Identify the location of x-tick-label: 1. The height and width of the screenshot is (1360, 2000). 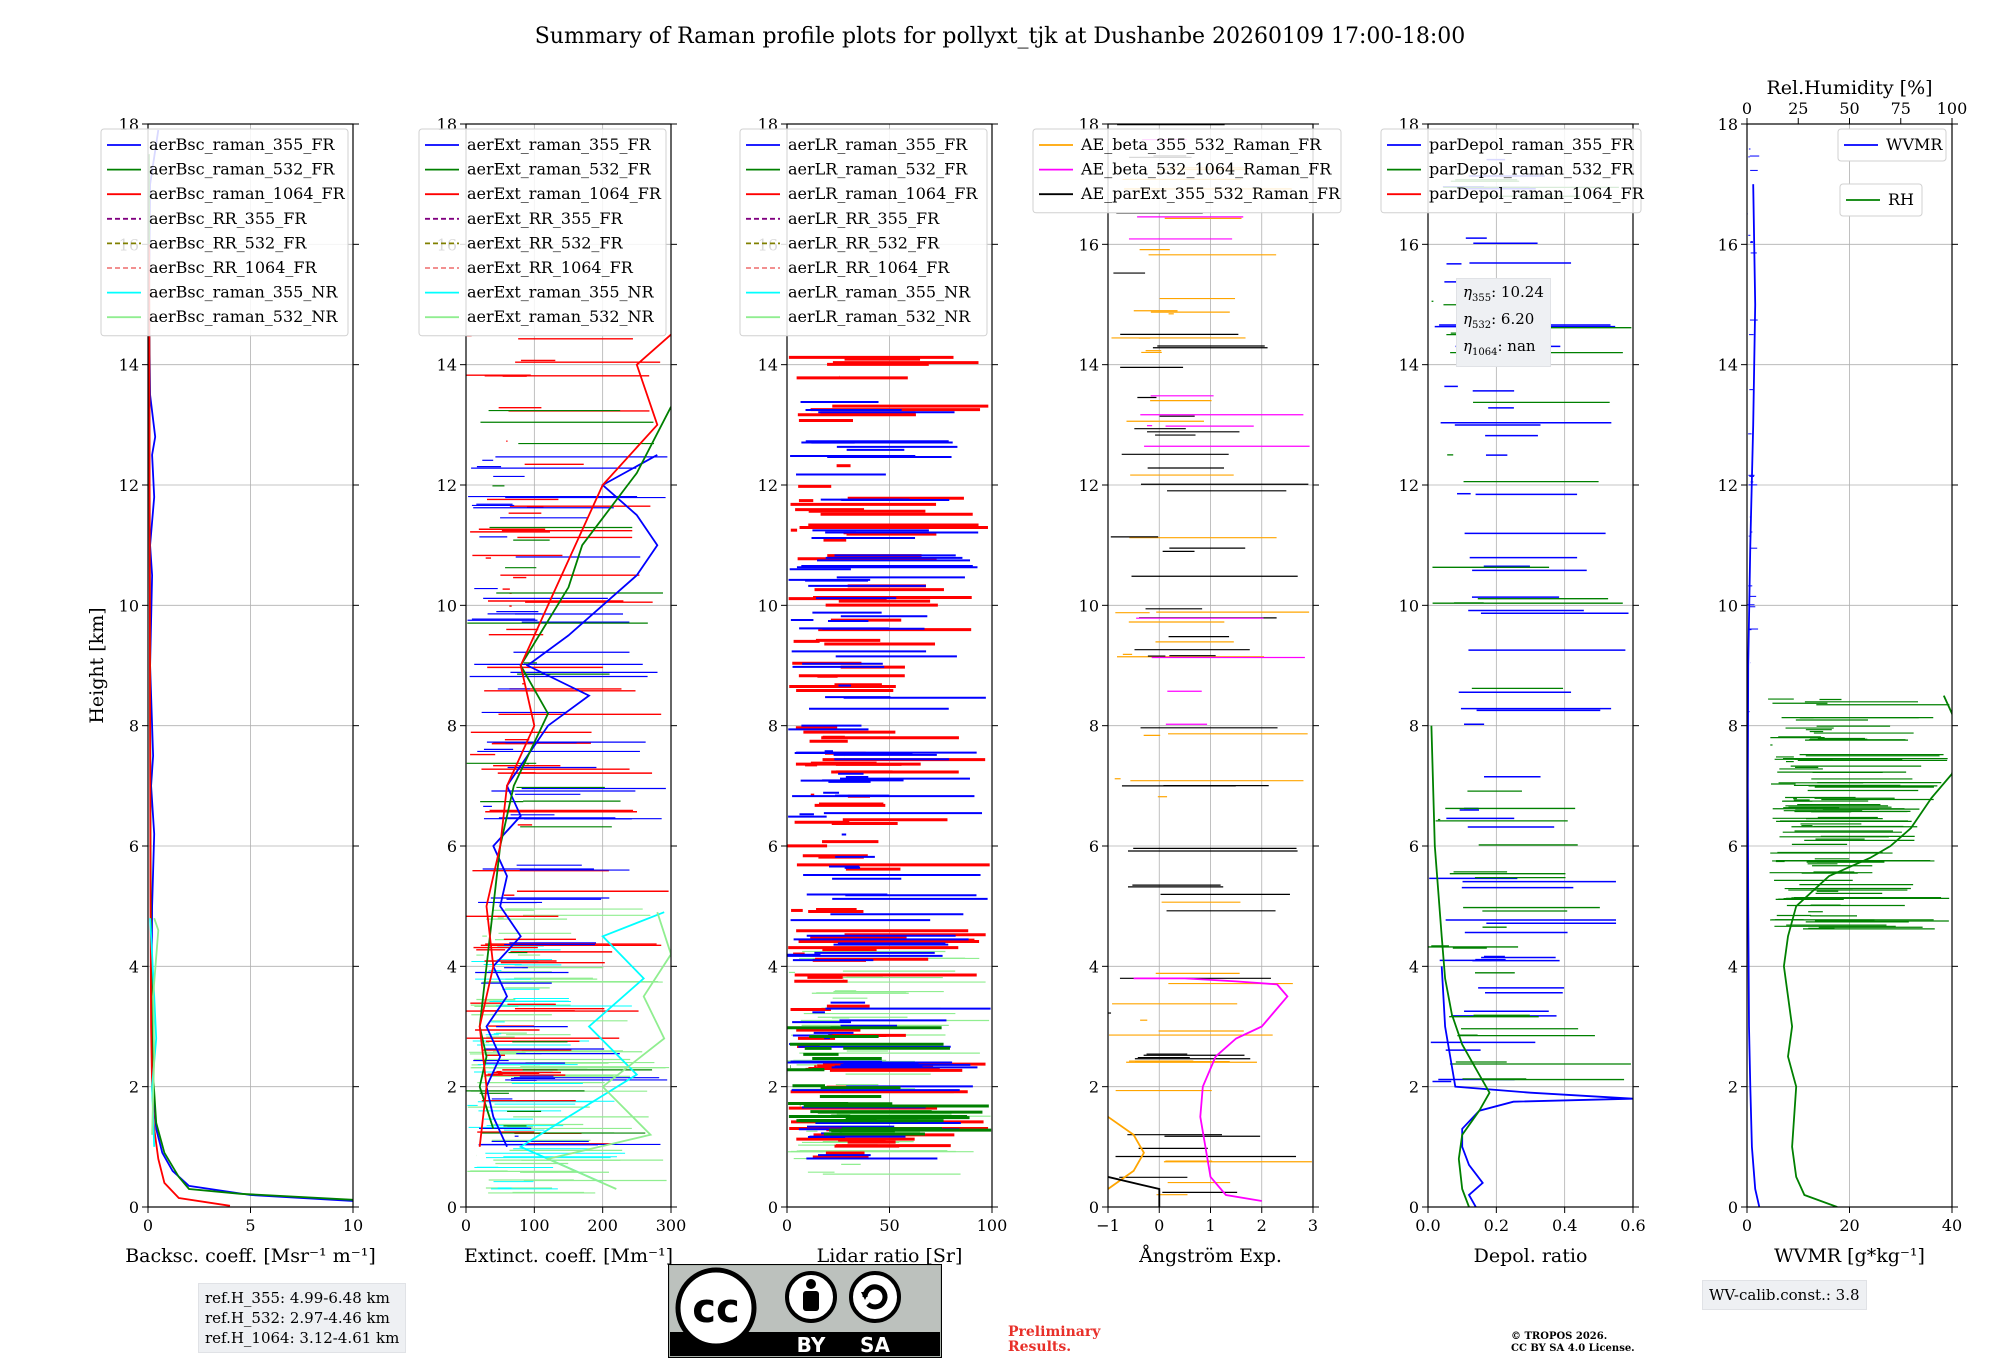
(1210, 1225).